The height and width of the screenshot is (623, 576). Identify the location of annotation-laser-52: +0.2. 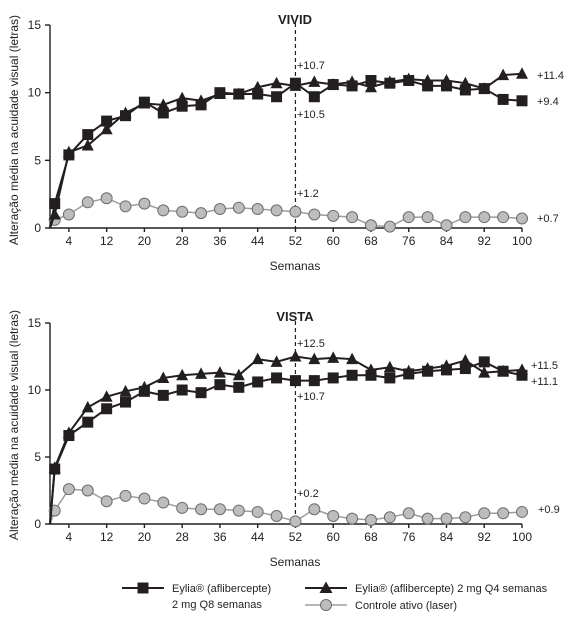
(308, 494).